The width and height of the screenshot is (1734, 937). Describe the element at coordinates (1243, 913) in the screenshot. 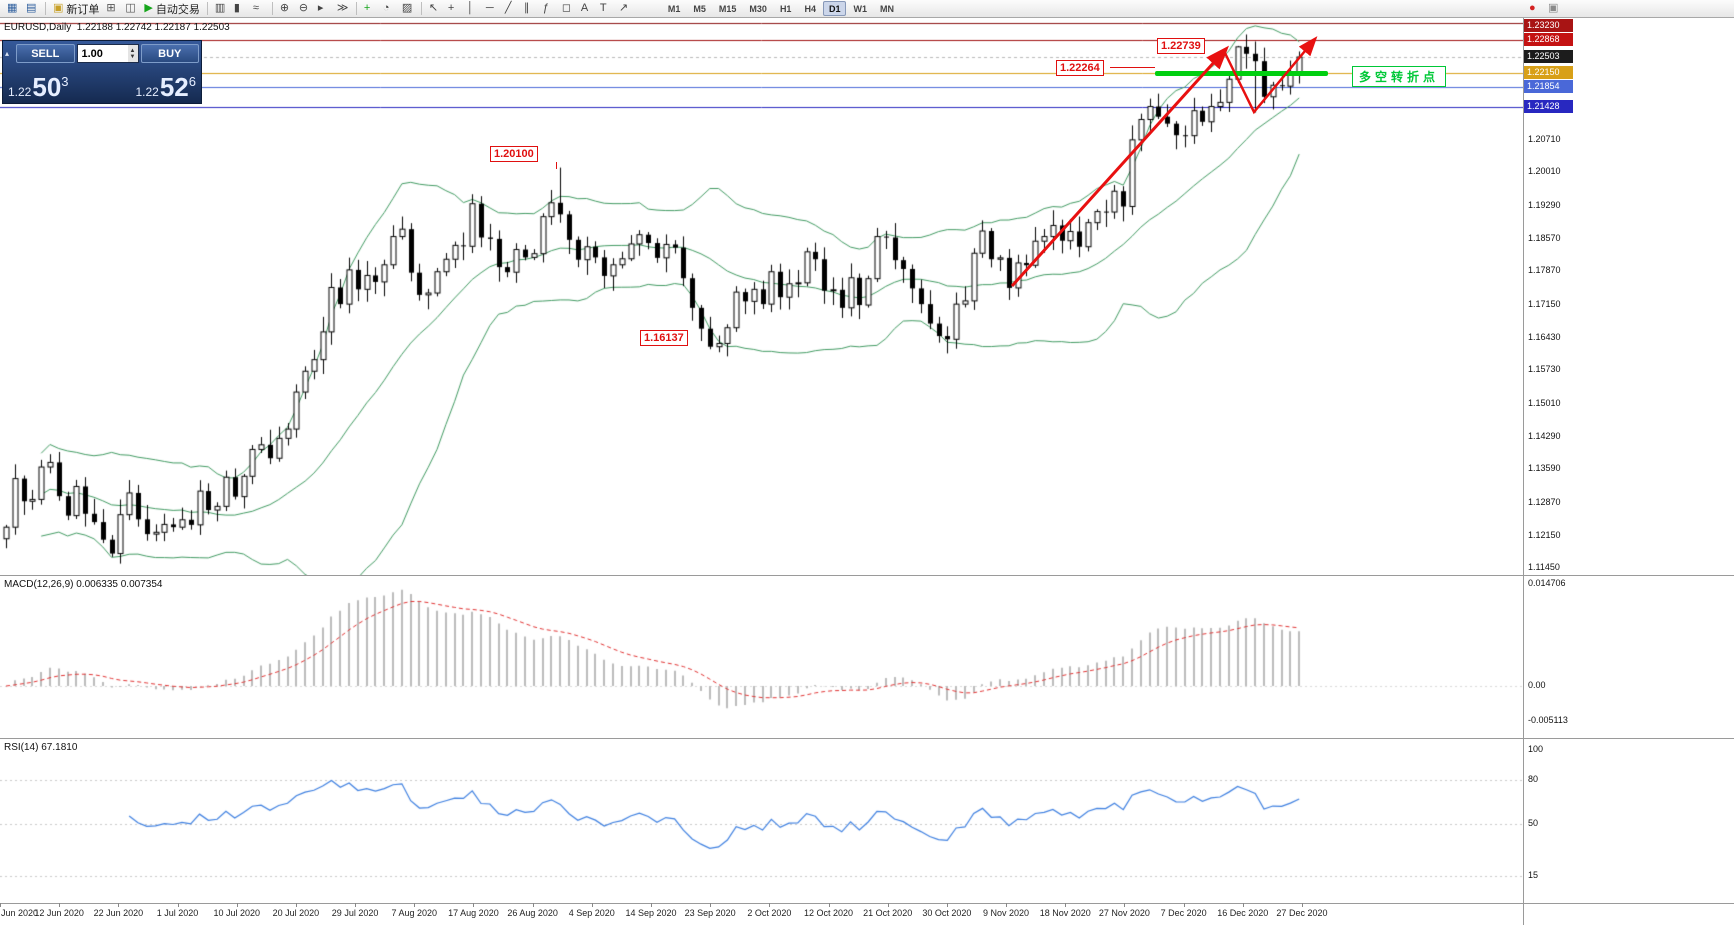

I see `date-axis-label: 16 Dec 2020` at that location.